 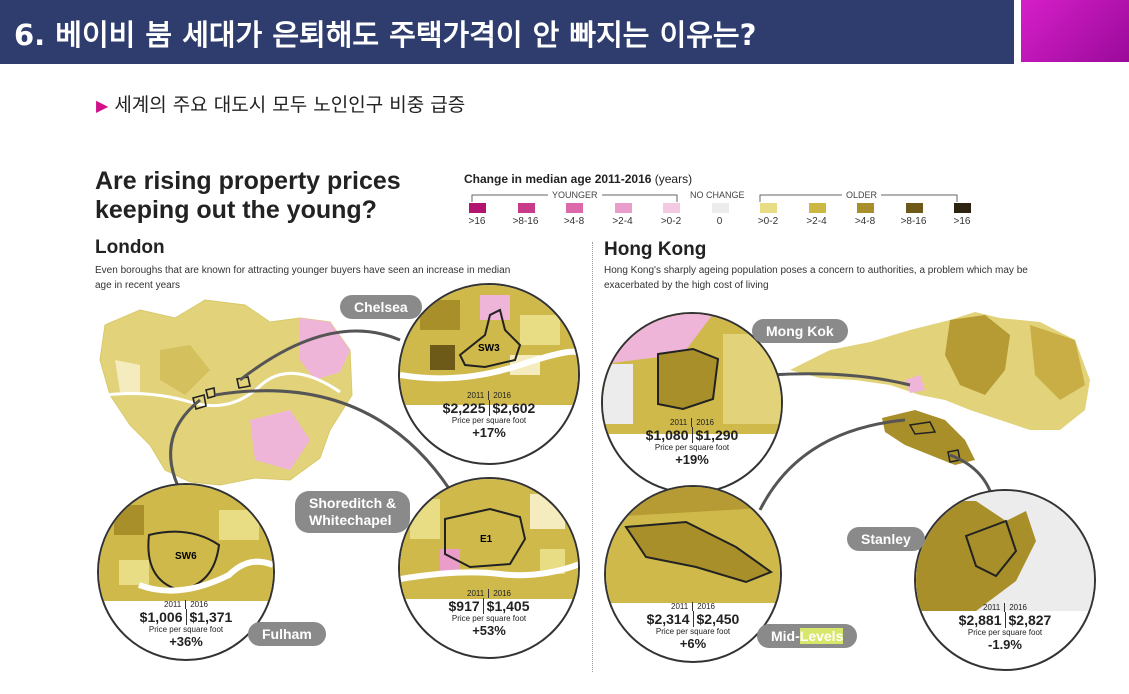 I want to click on midlevels-year2: 2016, so click(x=706, y=606).